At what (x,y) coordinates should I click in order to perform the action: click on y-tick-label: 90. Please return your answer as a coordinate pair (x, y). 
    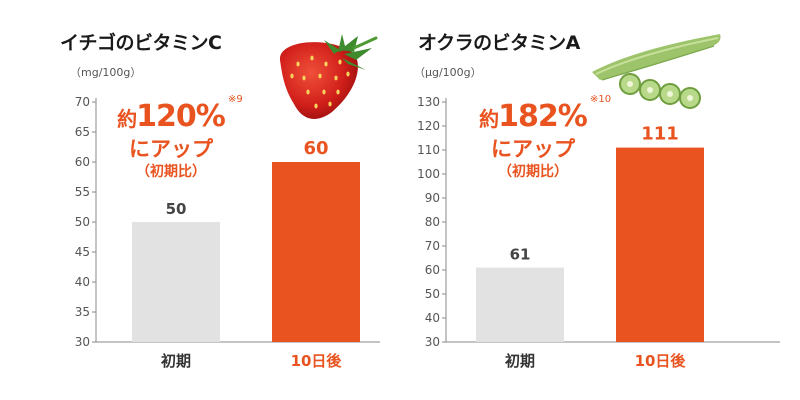
    Looking at the image, I should click on (432, 198).